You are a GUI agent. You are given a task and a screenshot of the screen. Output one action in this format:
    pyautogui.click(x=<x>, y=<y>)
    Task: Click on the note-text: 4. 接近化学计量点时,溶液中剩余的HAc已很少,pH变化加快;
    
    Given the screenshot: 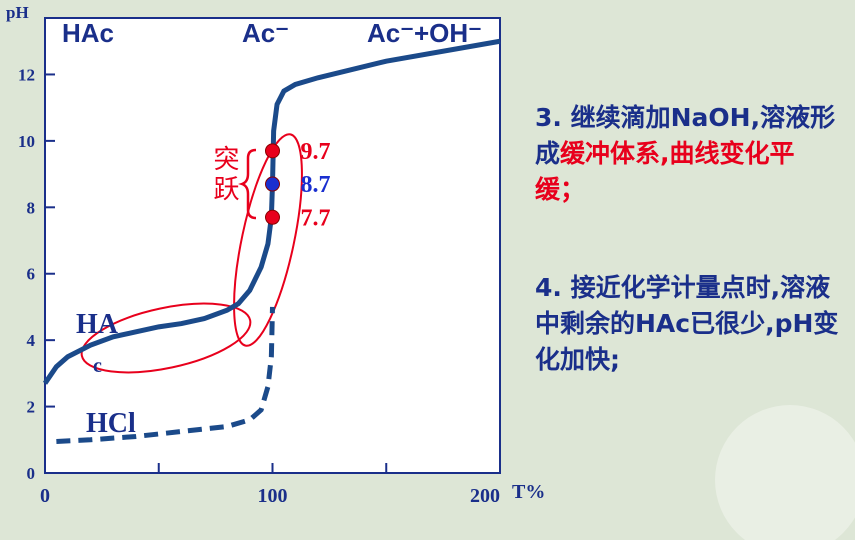 What is the action you would take?
    pyautogui.click(x=687, y=323)
    